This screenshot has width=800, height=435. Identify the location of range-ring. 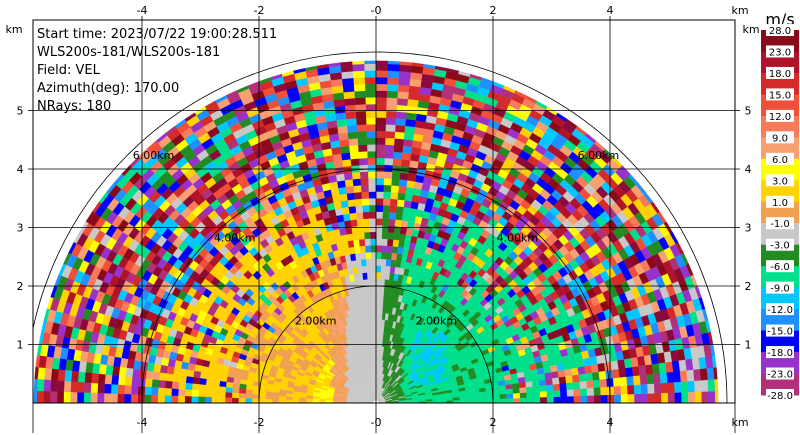
(376, 344).